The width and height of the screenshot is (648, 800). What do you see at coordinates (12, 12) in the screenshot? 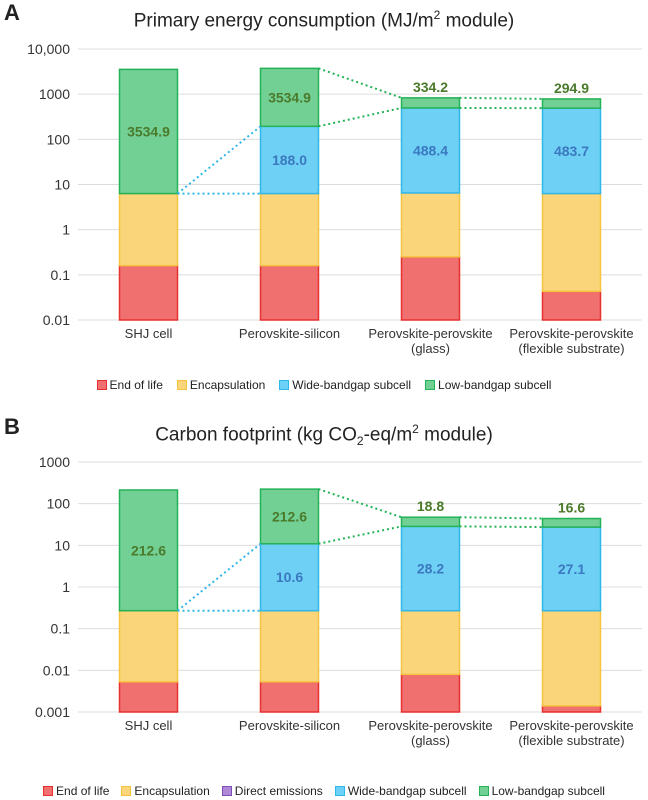
I see `panel-letter: A` at bounding box center [12, 12].